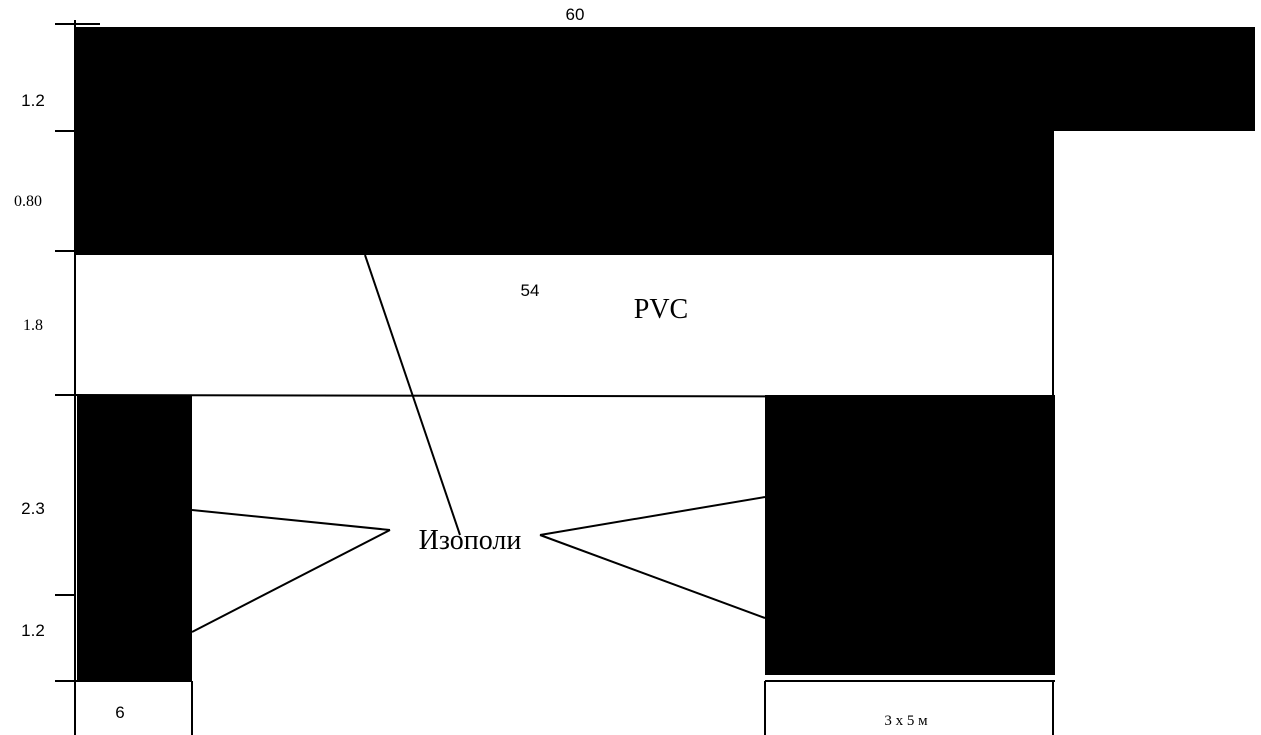 The image size is (1261, 735). Describe the element at coordinates (33, 508) in the screenshot. I see `dim-label: 2.3` at that location.